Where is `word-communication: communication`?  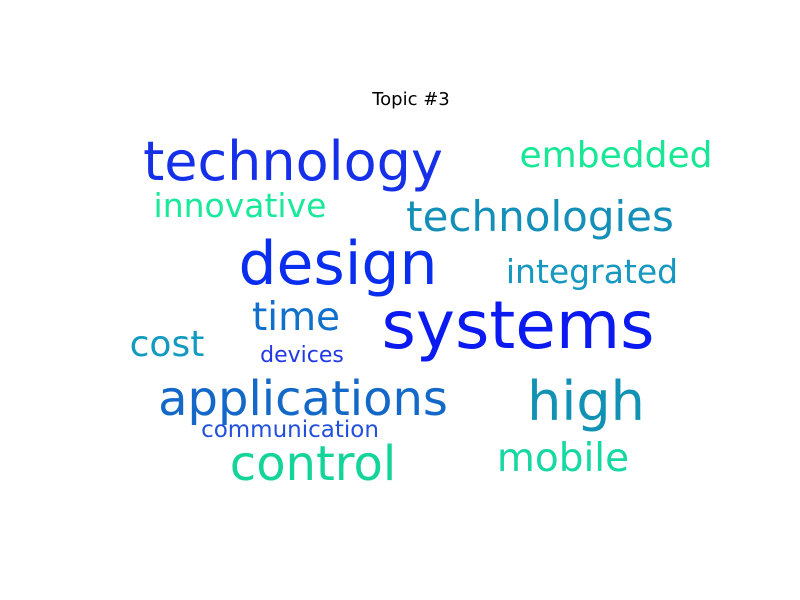 word-communication: communication is located at coordinates (290, 430).